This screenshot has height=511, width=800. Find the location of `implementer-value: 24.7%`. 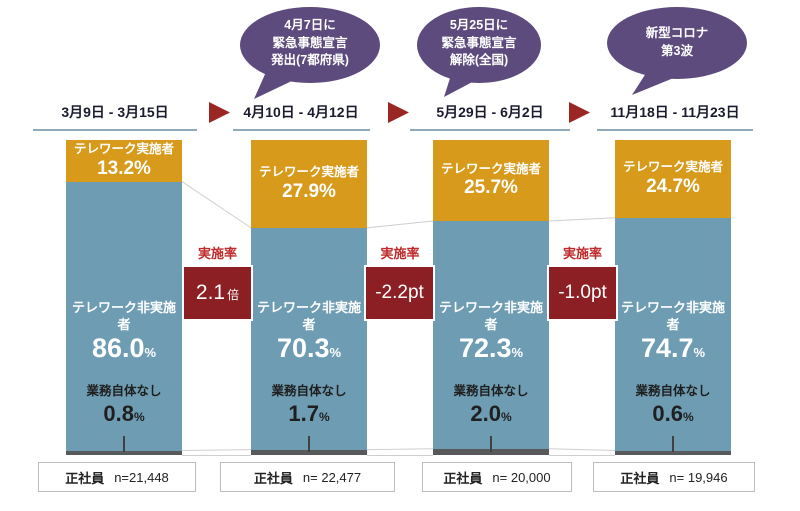

implementer-value: 24.7% is located at coordinates (673, 186).